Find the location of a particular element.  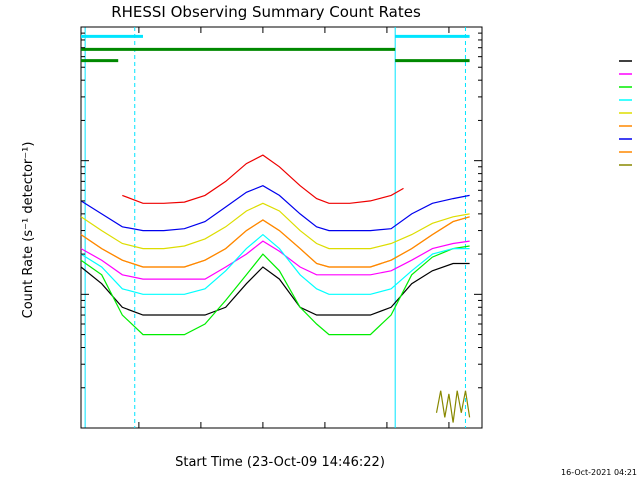

chart-title: RHESSI Observing Summary Count Rates is located at coordinates (266, 12).